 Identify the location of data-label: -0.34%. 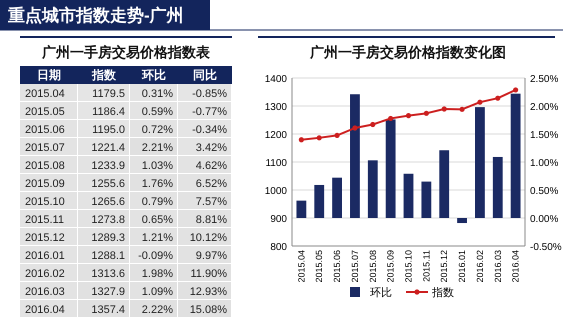
(210, 130).